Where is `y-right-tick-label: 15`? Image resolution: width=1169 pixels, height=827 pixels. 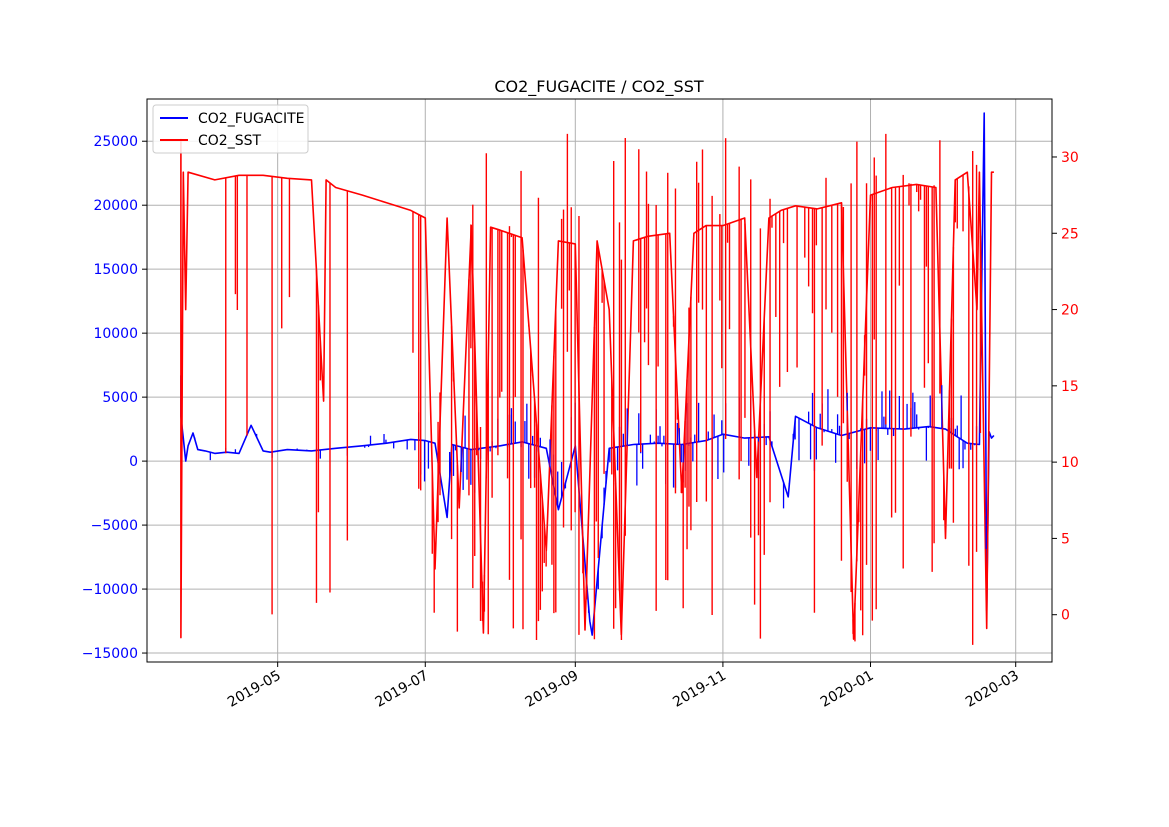
y-right-tick-label: 15 is located at coordinates (1070, 387).